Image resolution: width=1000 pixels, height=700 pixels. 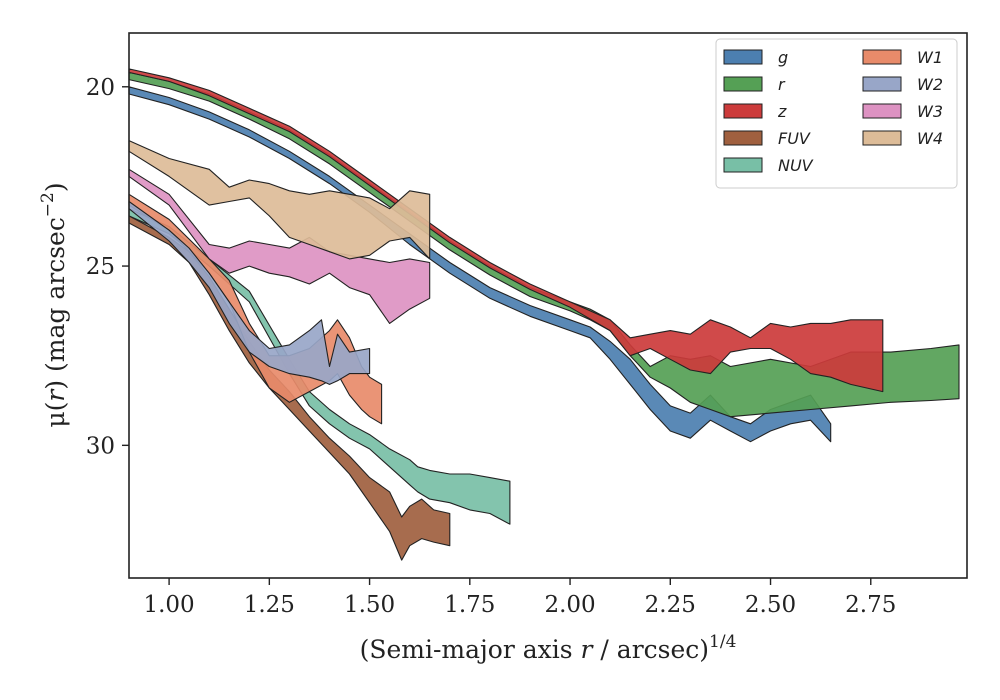 I want to click on legend-swatch-w1, so click(x=882, y=57).